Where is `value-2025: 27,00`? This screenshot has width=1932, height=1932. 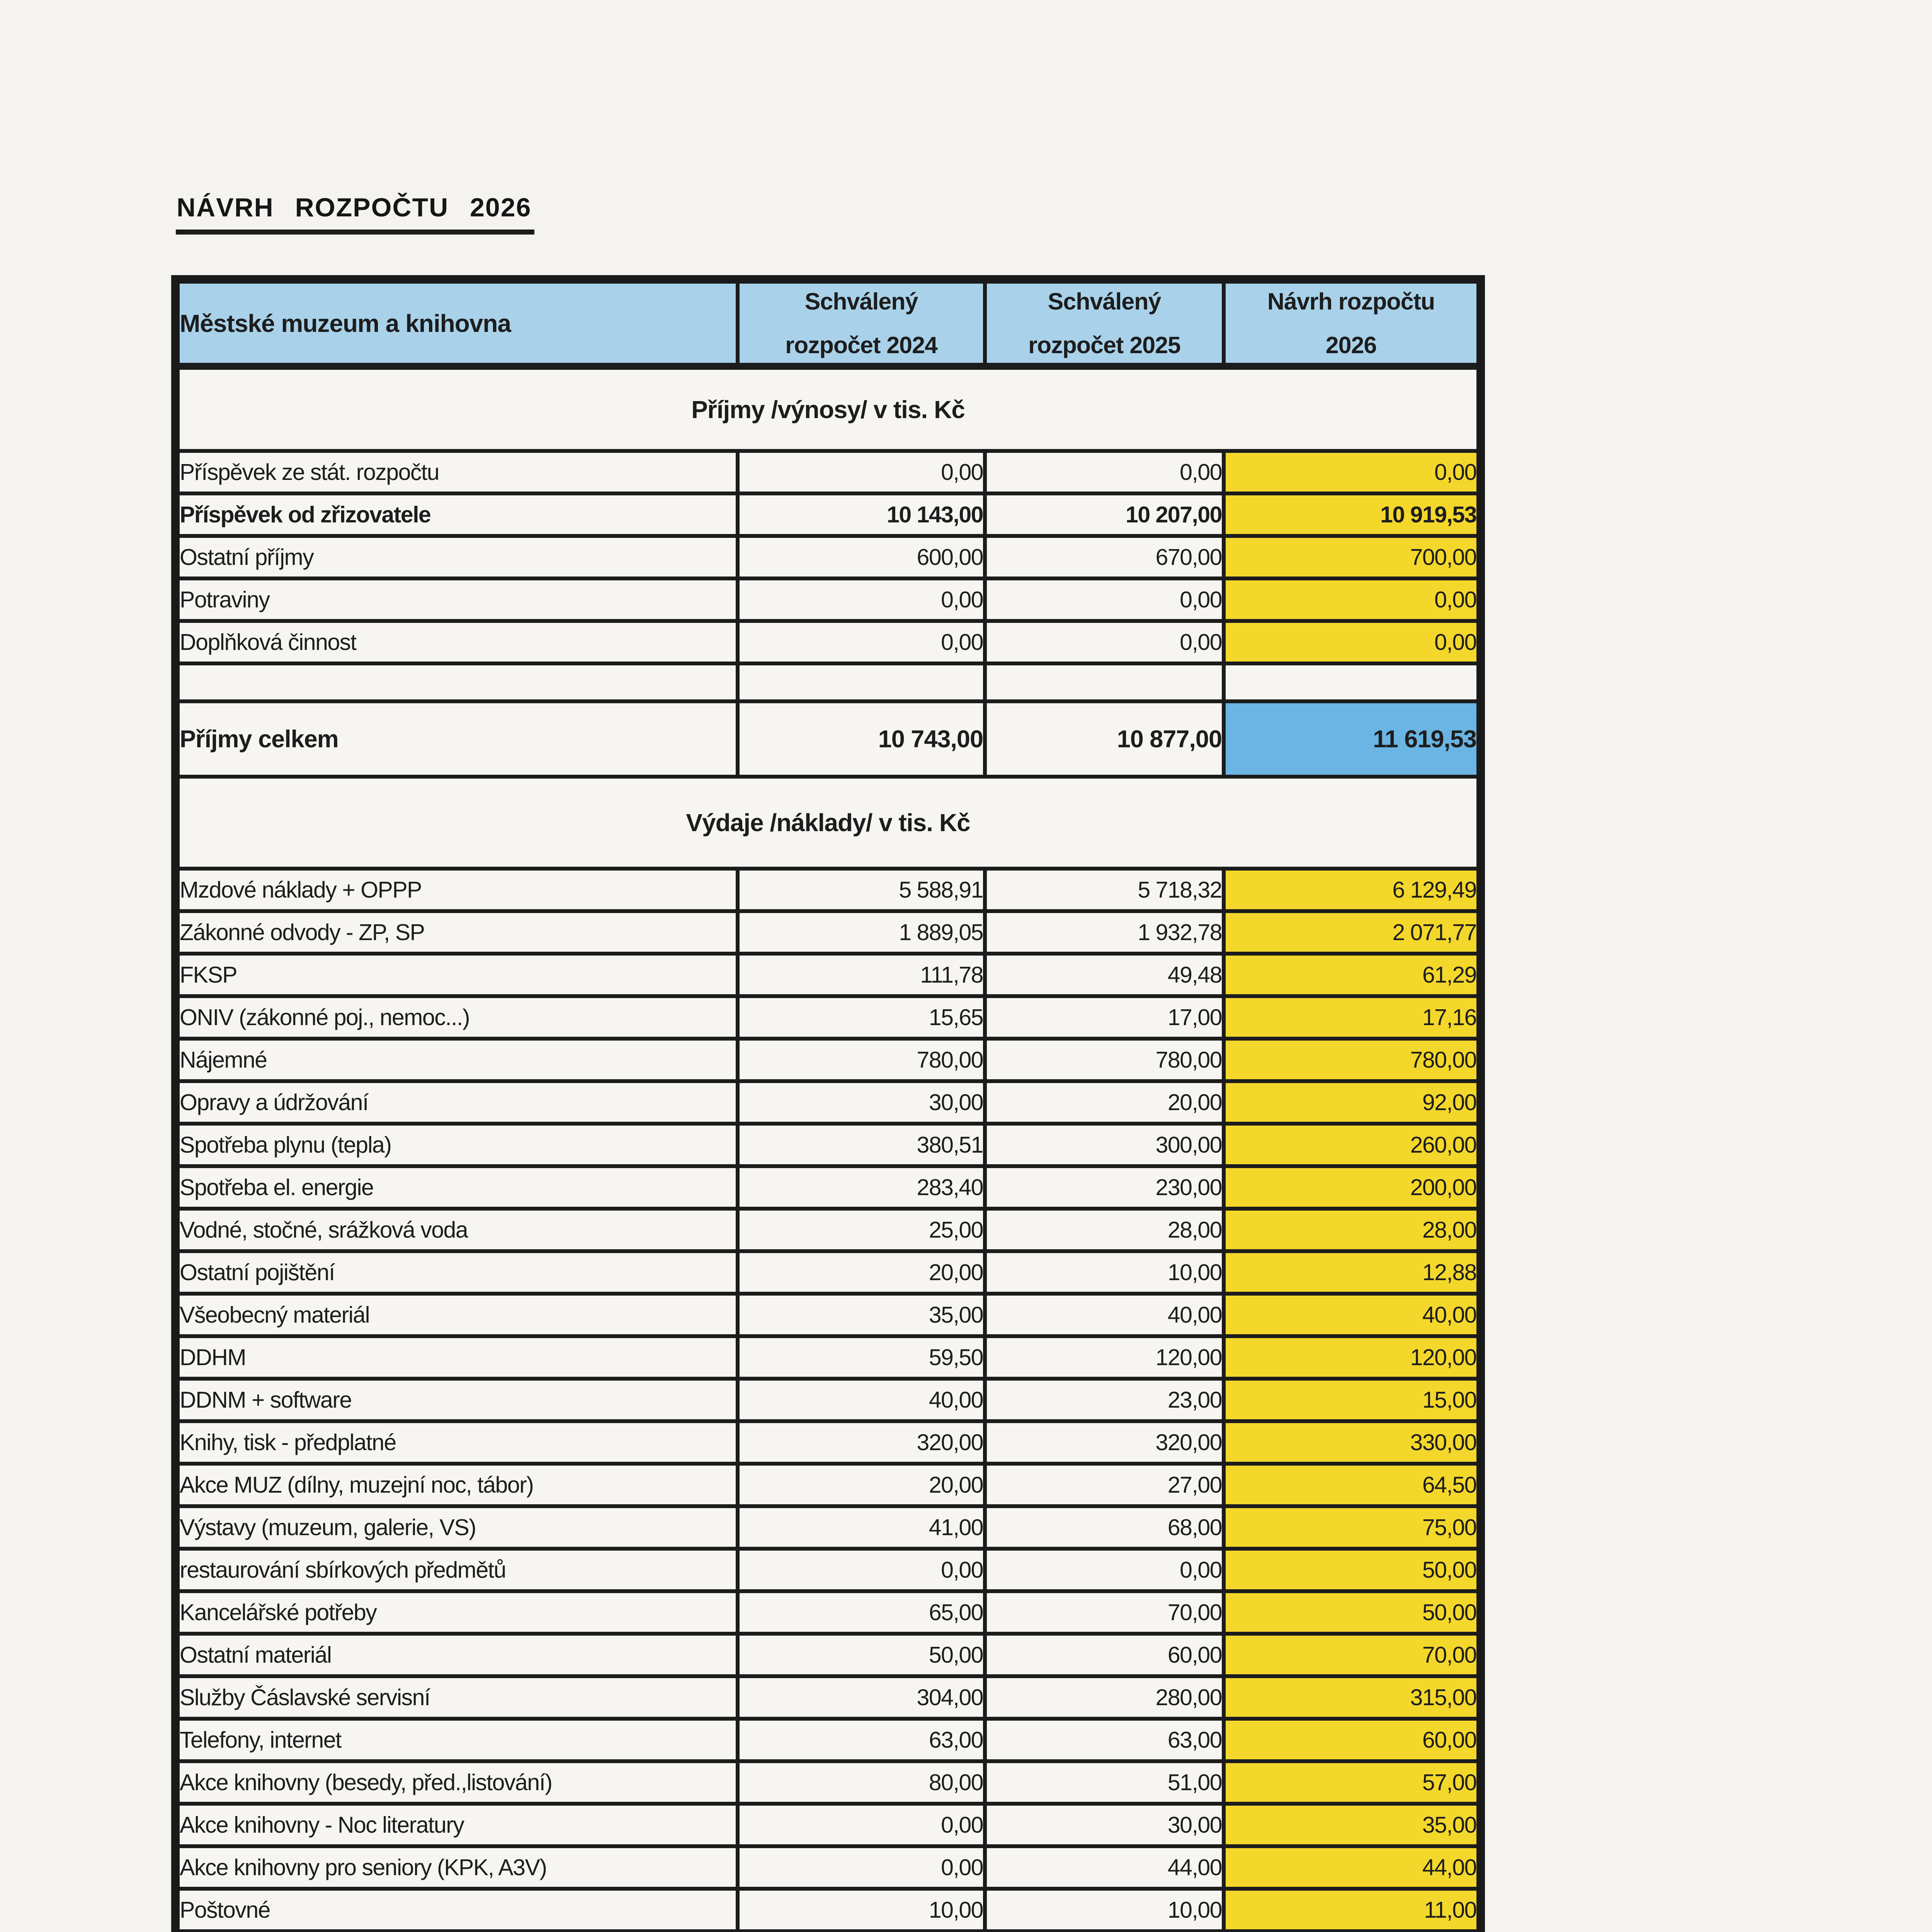
value-2025: 27,00 is located at coordinates (1105, 1485).